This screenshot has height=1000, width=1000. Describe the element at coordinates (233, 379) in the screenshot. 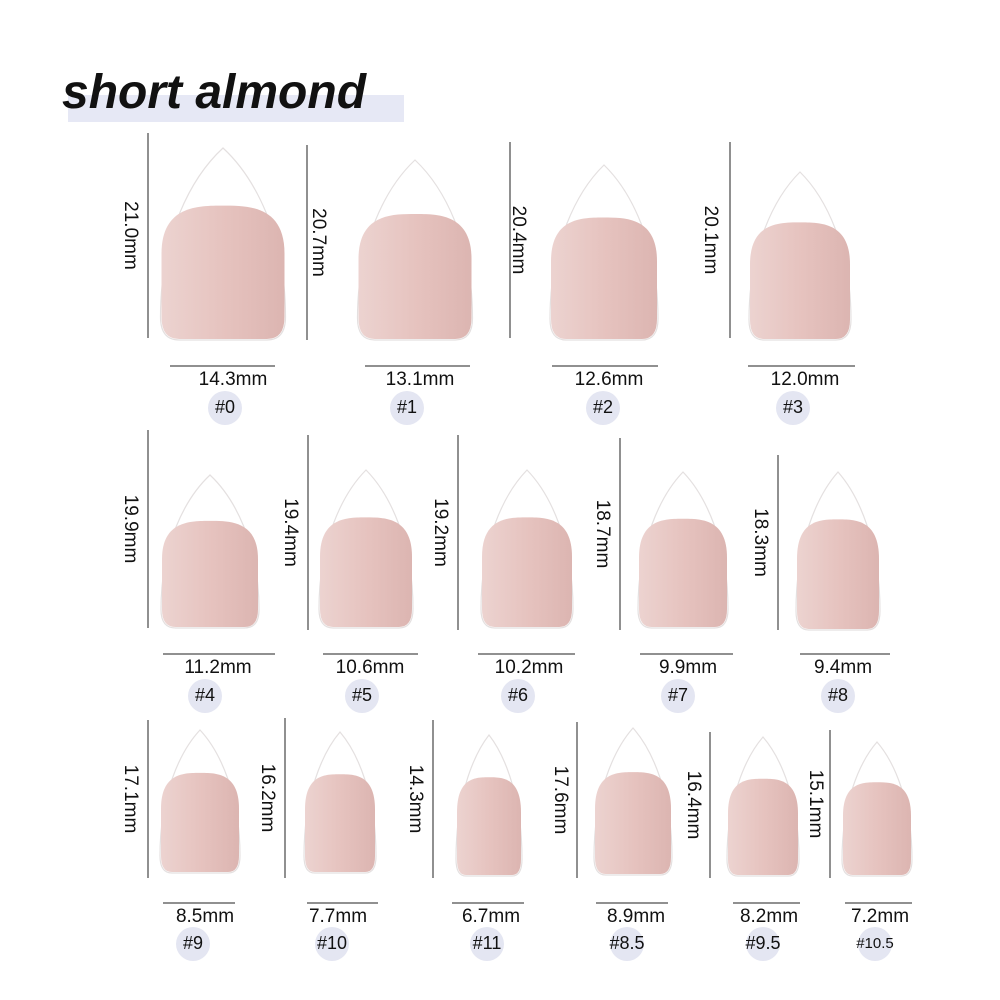

I see `width-label: 14.3mm` at that location.